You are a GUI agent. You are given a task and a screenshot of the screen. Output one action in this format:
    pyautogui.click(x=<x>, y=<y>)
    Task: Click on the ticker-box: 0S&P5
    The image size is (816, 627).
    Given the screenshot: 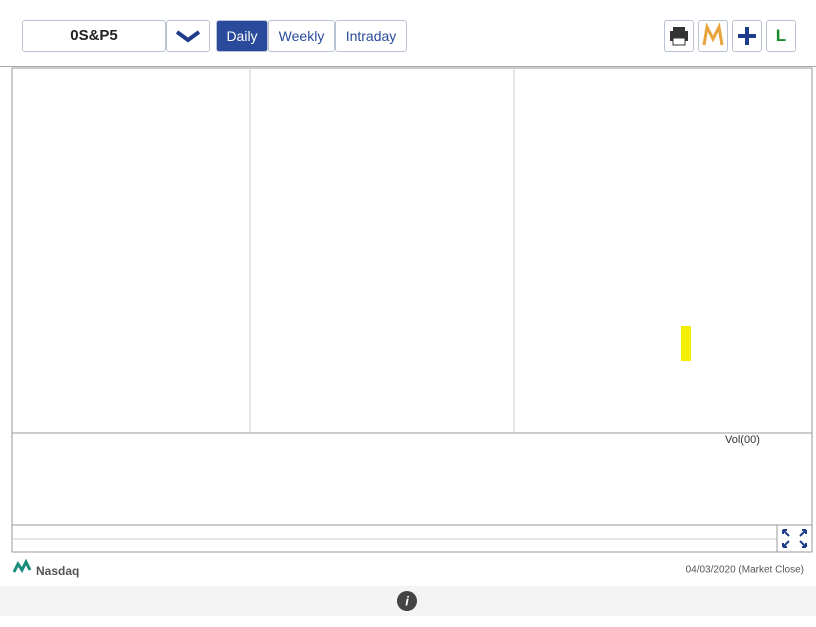 What is the action you would take?
    pyautogui.click(x=94, y=36)
    